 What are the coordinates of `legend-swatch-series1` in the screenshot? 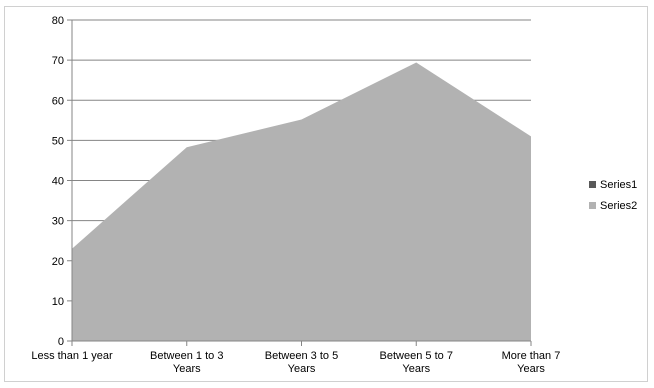 It's located at (592, 184).